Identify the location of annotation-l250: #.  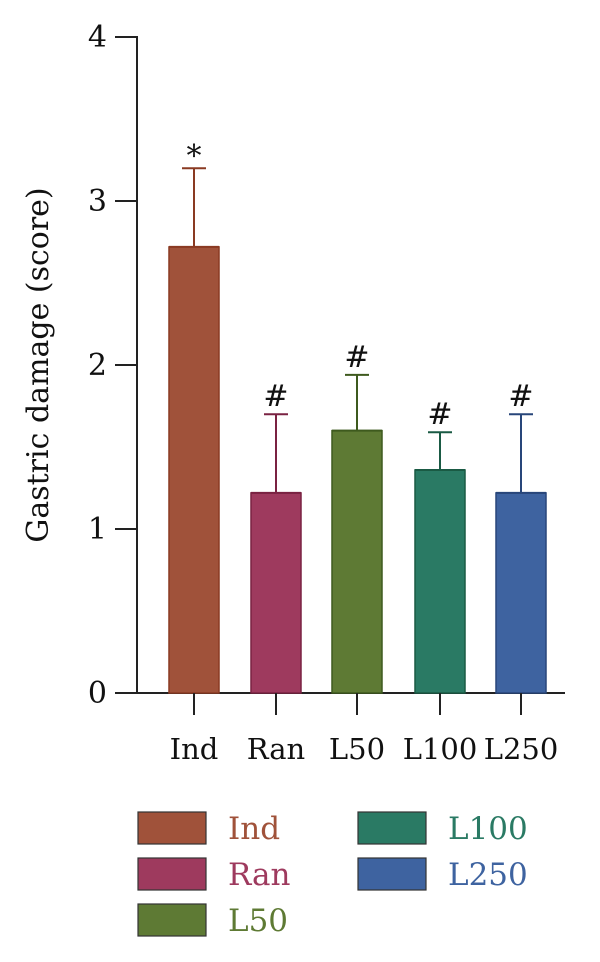
(520, 396).